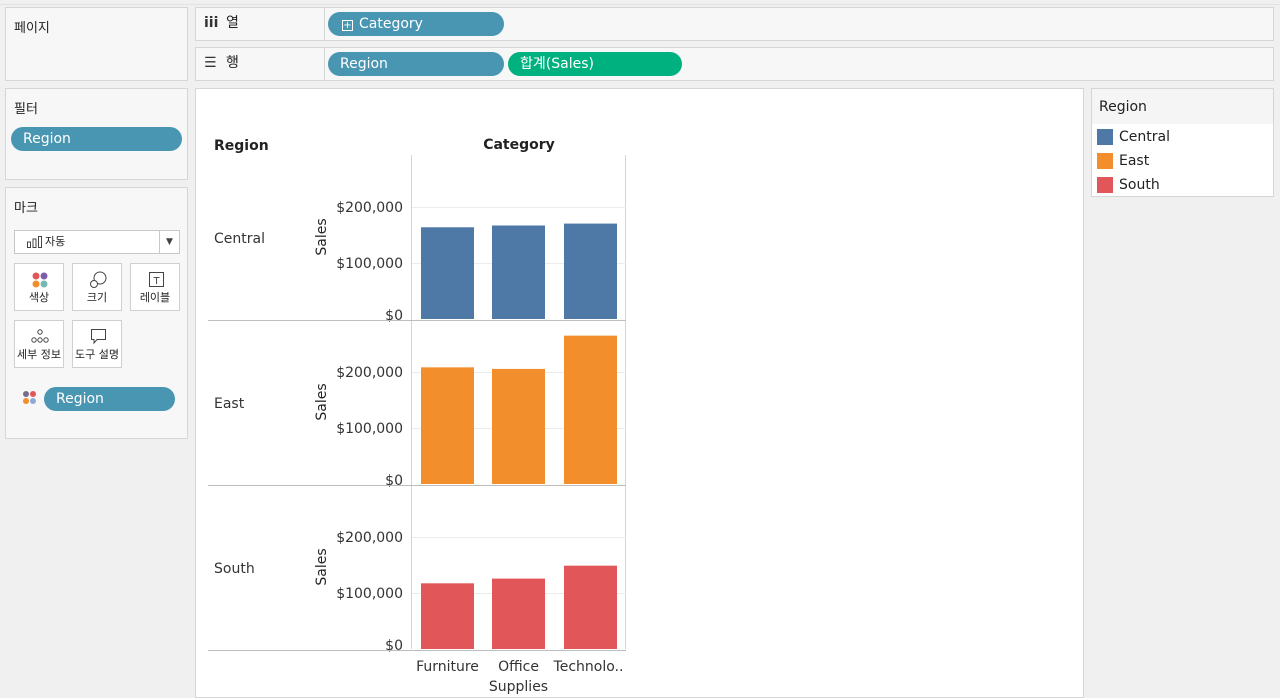 The width and height of the screenshot is (1280, 698). What do you see at coordinates (97, 354) in the screenshot?
I see `tooltip-button-label: 도구 설명` at bounding box center [97, 354].